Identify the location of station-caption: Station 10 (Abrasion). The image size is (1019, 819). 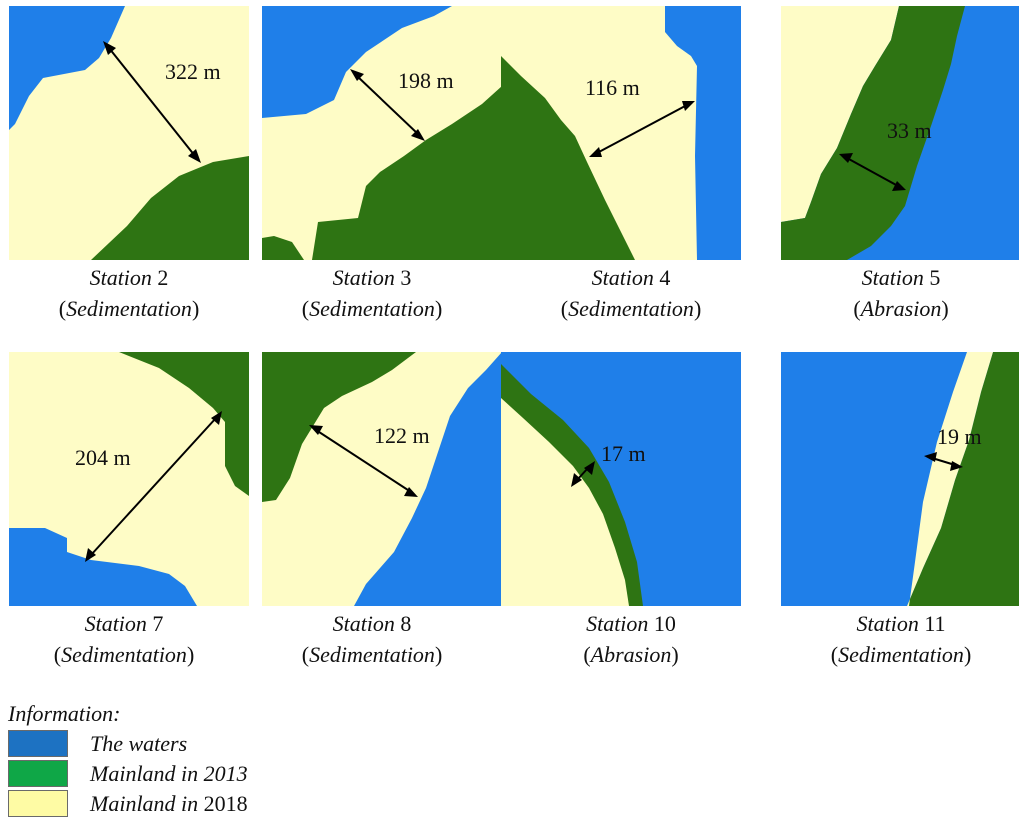
(631, 639).